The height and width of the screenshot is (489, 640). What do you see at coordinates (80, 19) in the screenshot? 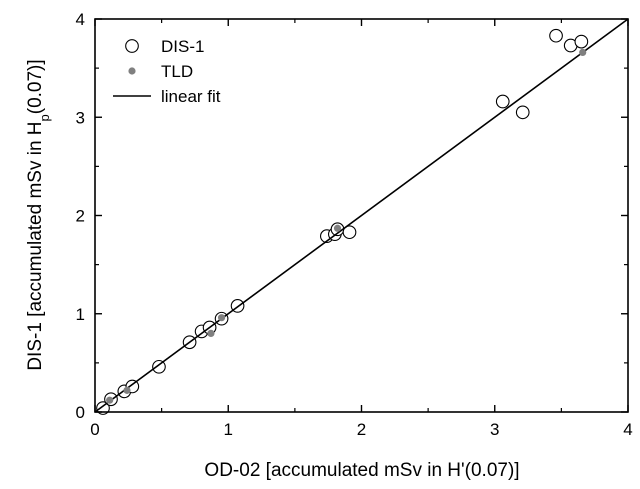
I see `y-tick-label: 4` at bounding box center [80, 19].